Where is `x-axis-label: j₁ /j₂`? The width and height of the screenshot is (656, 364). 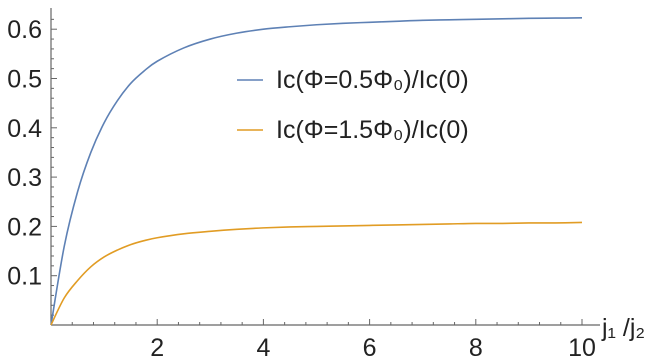
x-axis-label: j₁ /j₂ is located at coordinates (623, 328).